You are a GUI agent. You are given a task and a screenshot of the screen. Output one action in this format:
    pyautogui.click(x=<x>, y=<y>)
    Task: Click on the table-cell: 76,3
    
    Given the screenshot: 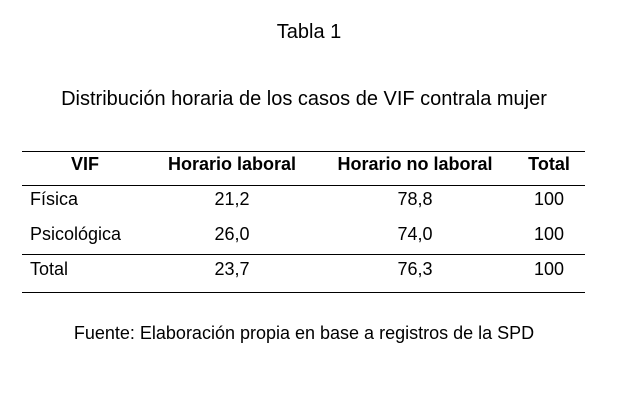 What is the action you would take?
    pyautogui.click(x=415, y=269)
    